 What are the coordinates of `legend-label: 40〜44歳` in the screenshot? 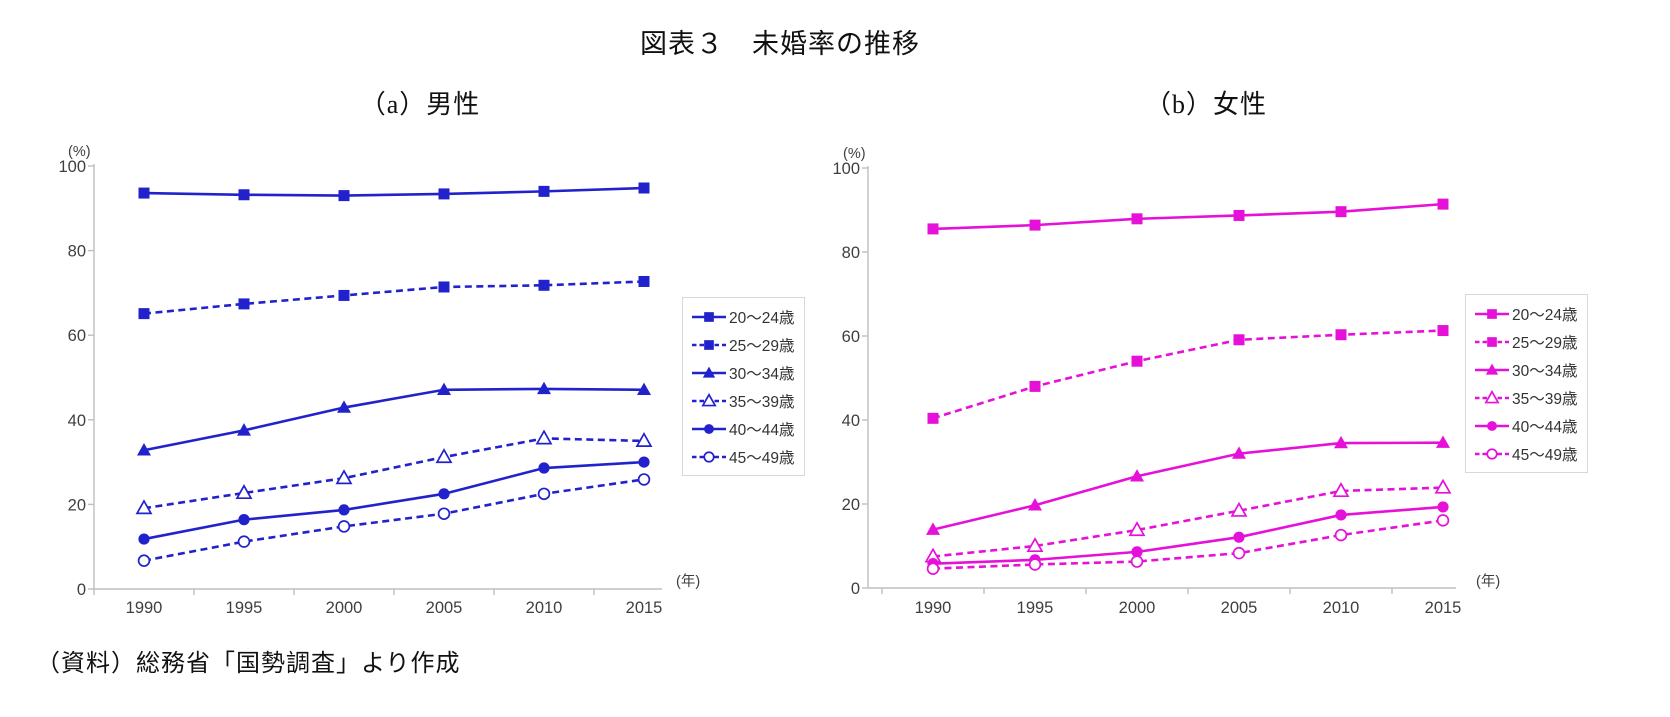 It's located at (1545, 427).